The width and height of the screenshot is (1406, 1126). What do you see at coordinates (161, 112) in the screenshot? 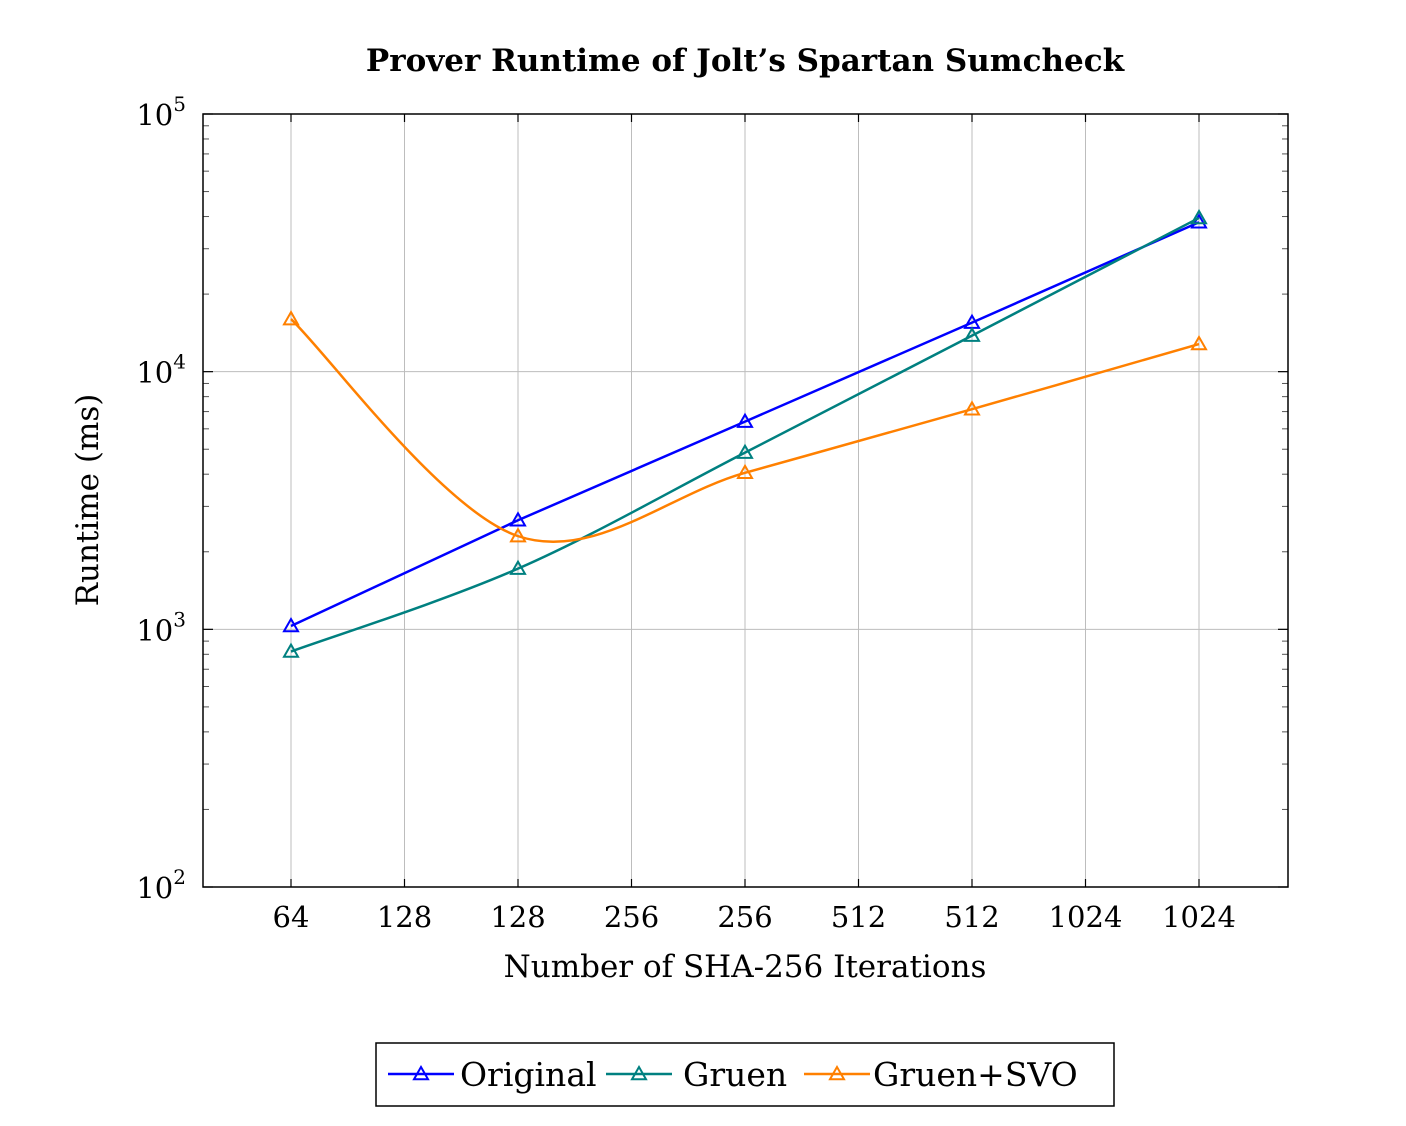
I see `y-tick-label: 10⁵` at bounding box center [161, 112].